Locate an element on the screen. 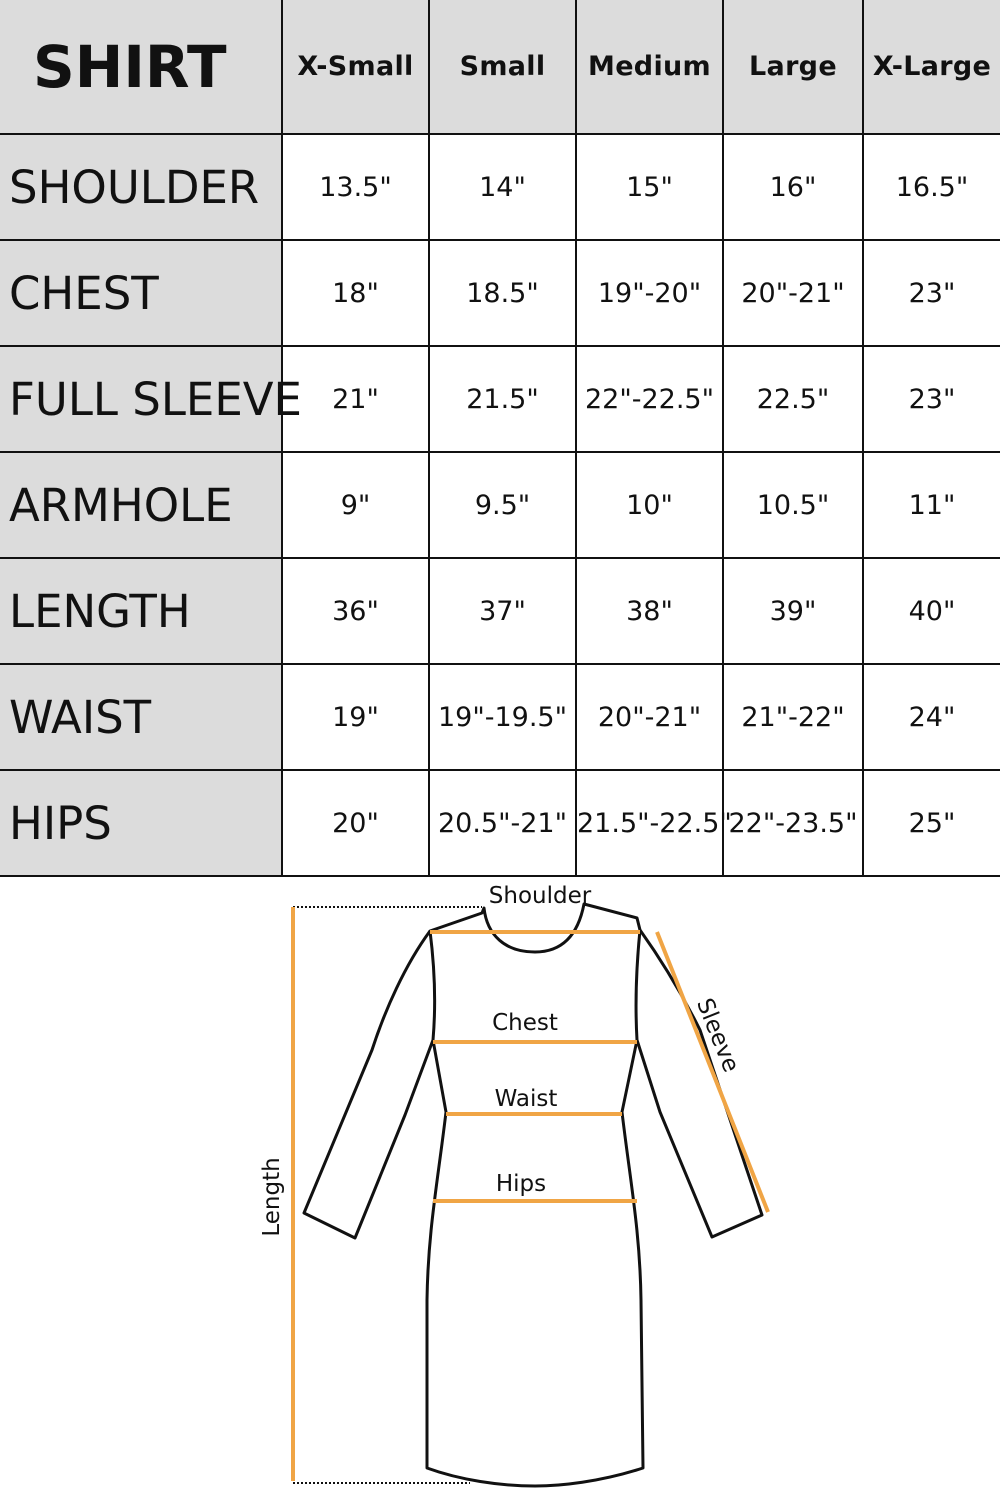 This screenshot has height=1500, width=1000. measurement-value: 9.5" is located at coordinates (502, 505).